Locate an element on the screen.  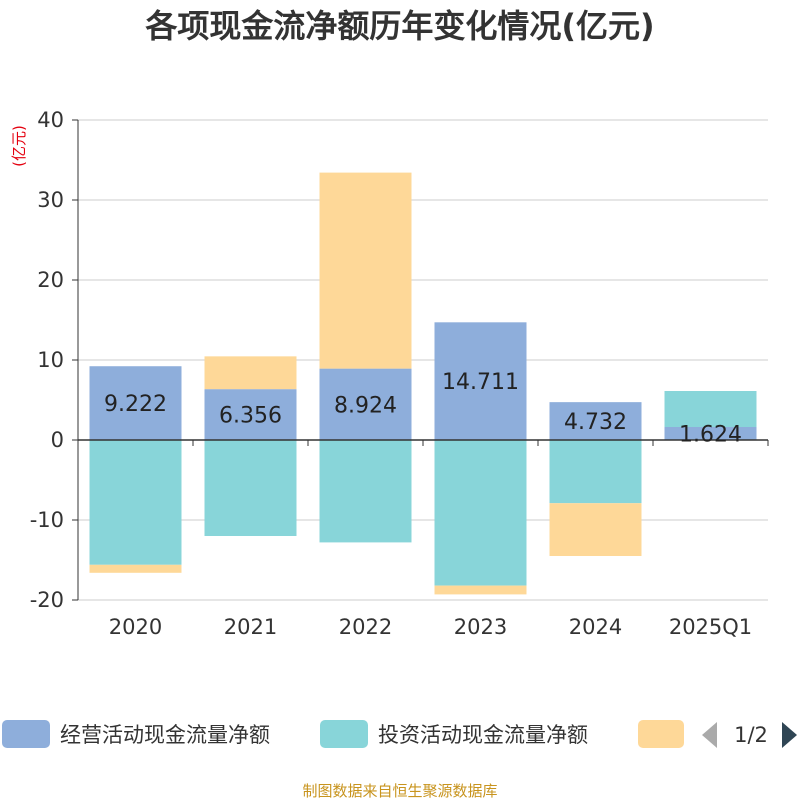
x-axis-ticks: 2020 2021 2022 2023 2024 2025Q1 is located at coordinates (430, 627).